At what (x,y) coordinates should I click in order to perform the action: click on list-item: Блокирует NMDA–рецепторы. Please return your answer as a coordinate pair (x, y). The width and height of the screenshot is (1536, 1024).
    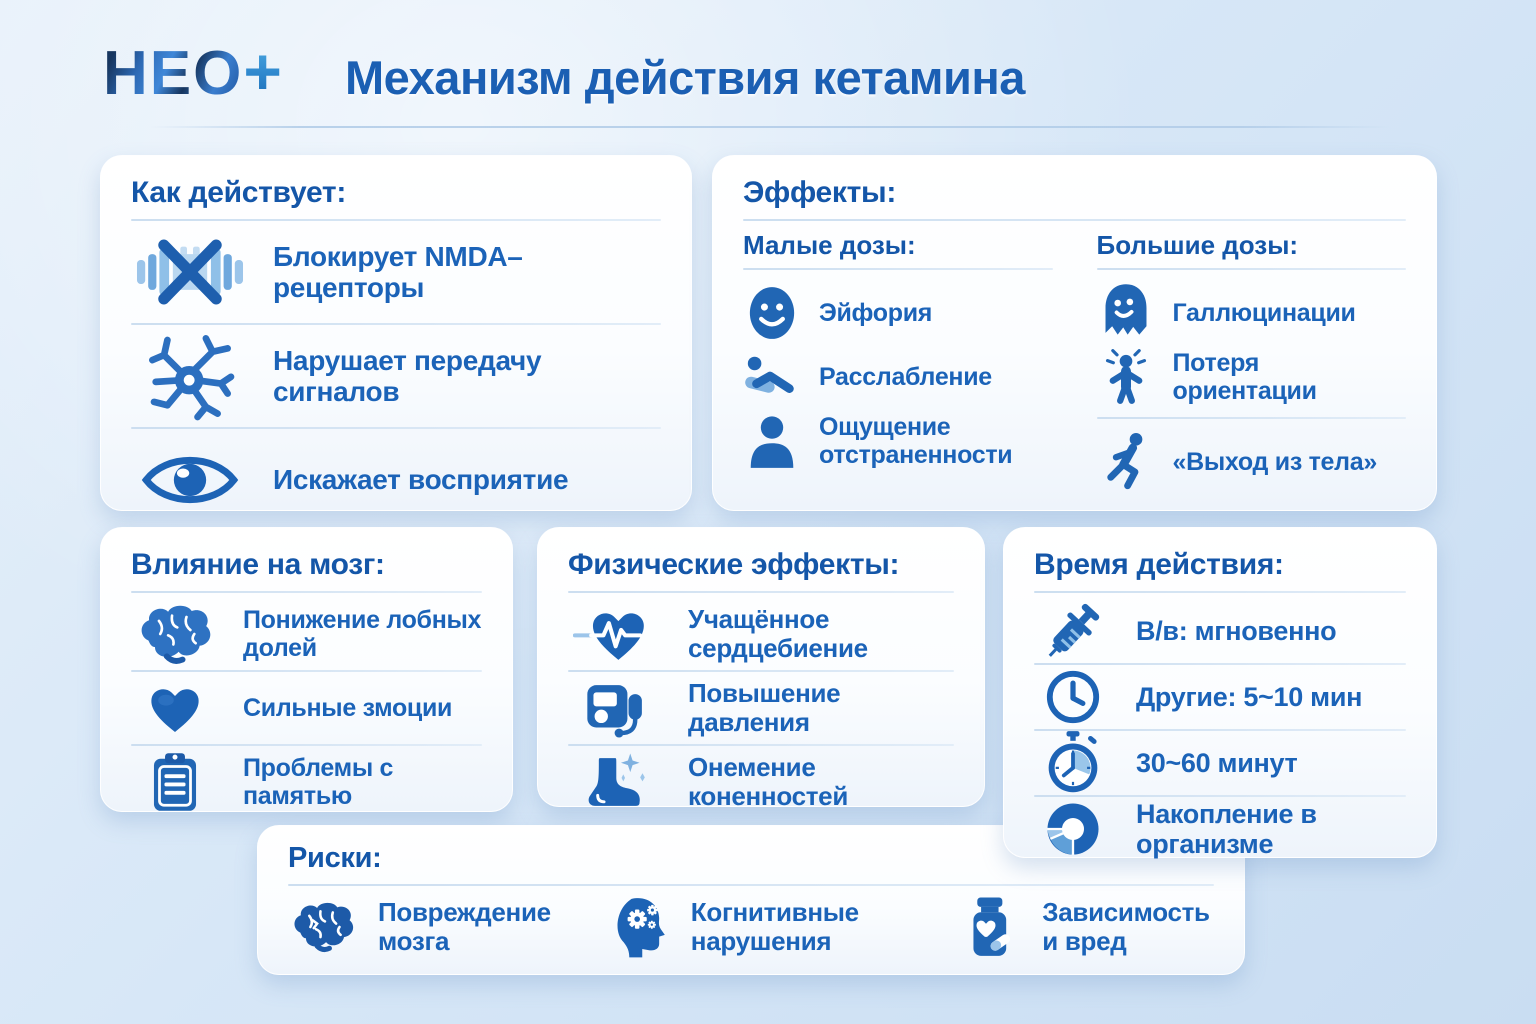
    Looking at the image, I should click on (396, 272).